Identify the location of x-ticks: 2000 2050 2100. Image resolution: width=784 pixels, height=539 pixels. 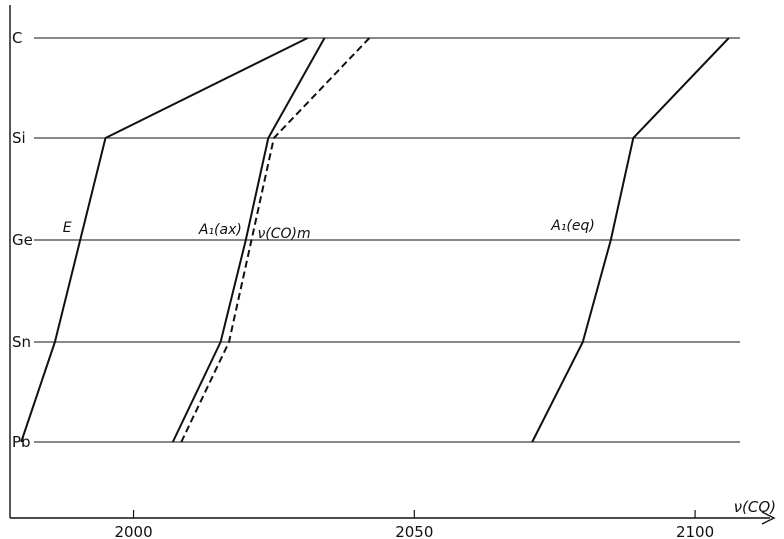
(414, 524).